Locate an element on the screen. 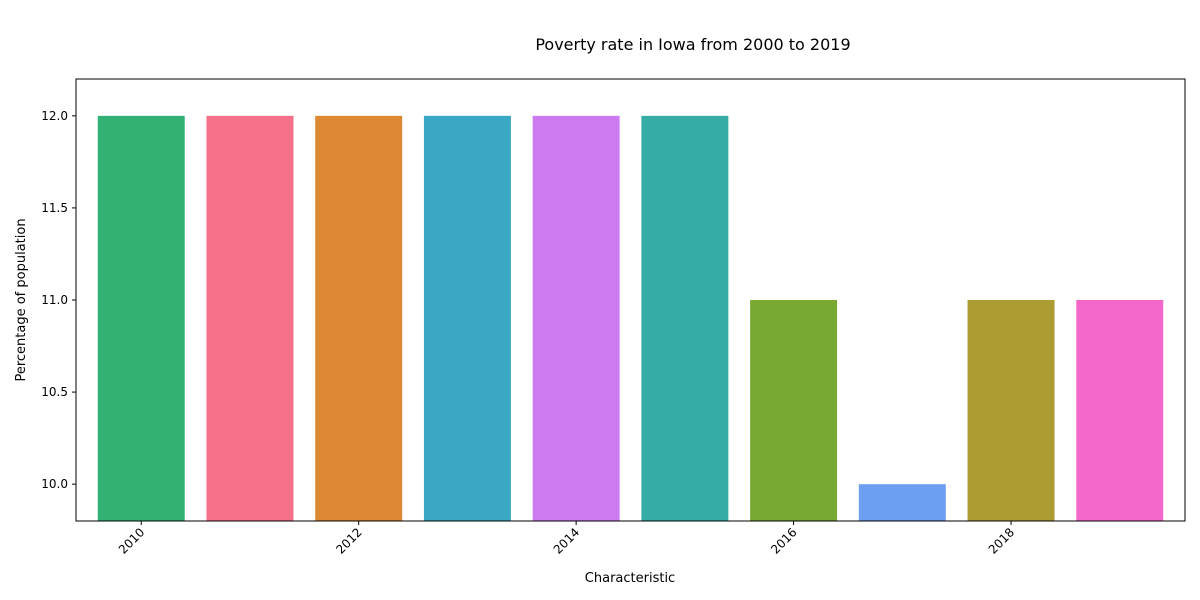 Image resolution: width=1200 pixels, height=600 pixels. bar-2013 is located at coordinates (467, 318).